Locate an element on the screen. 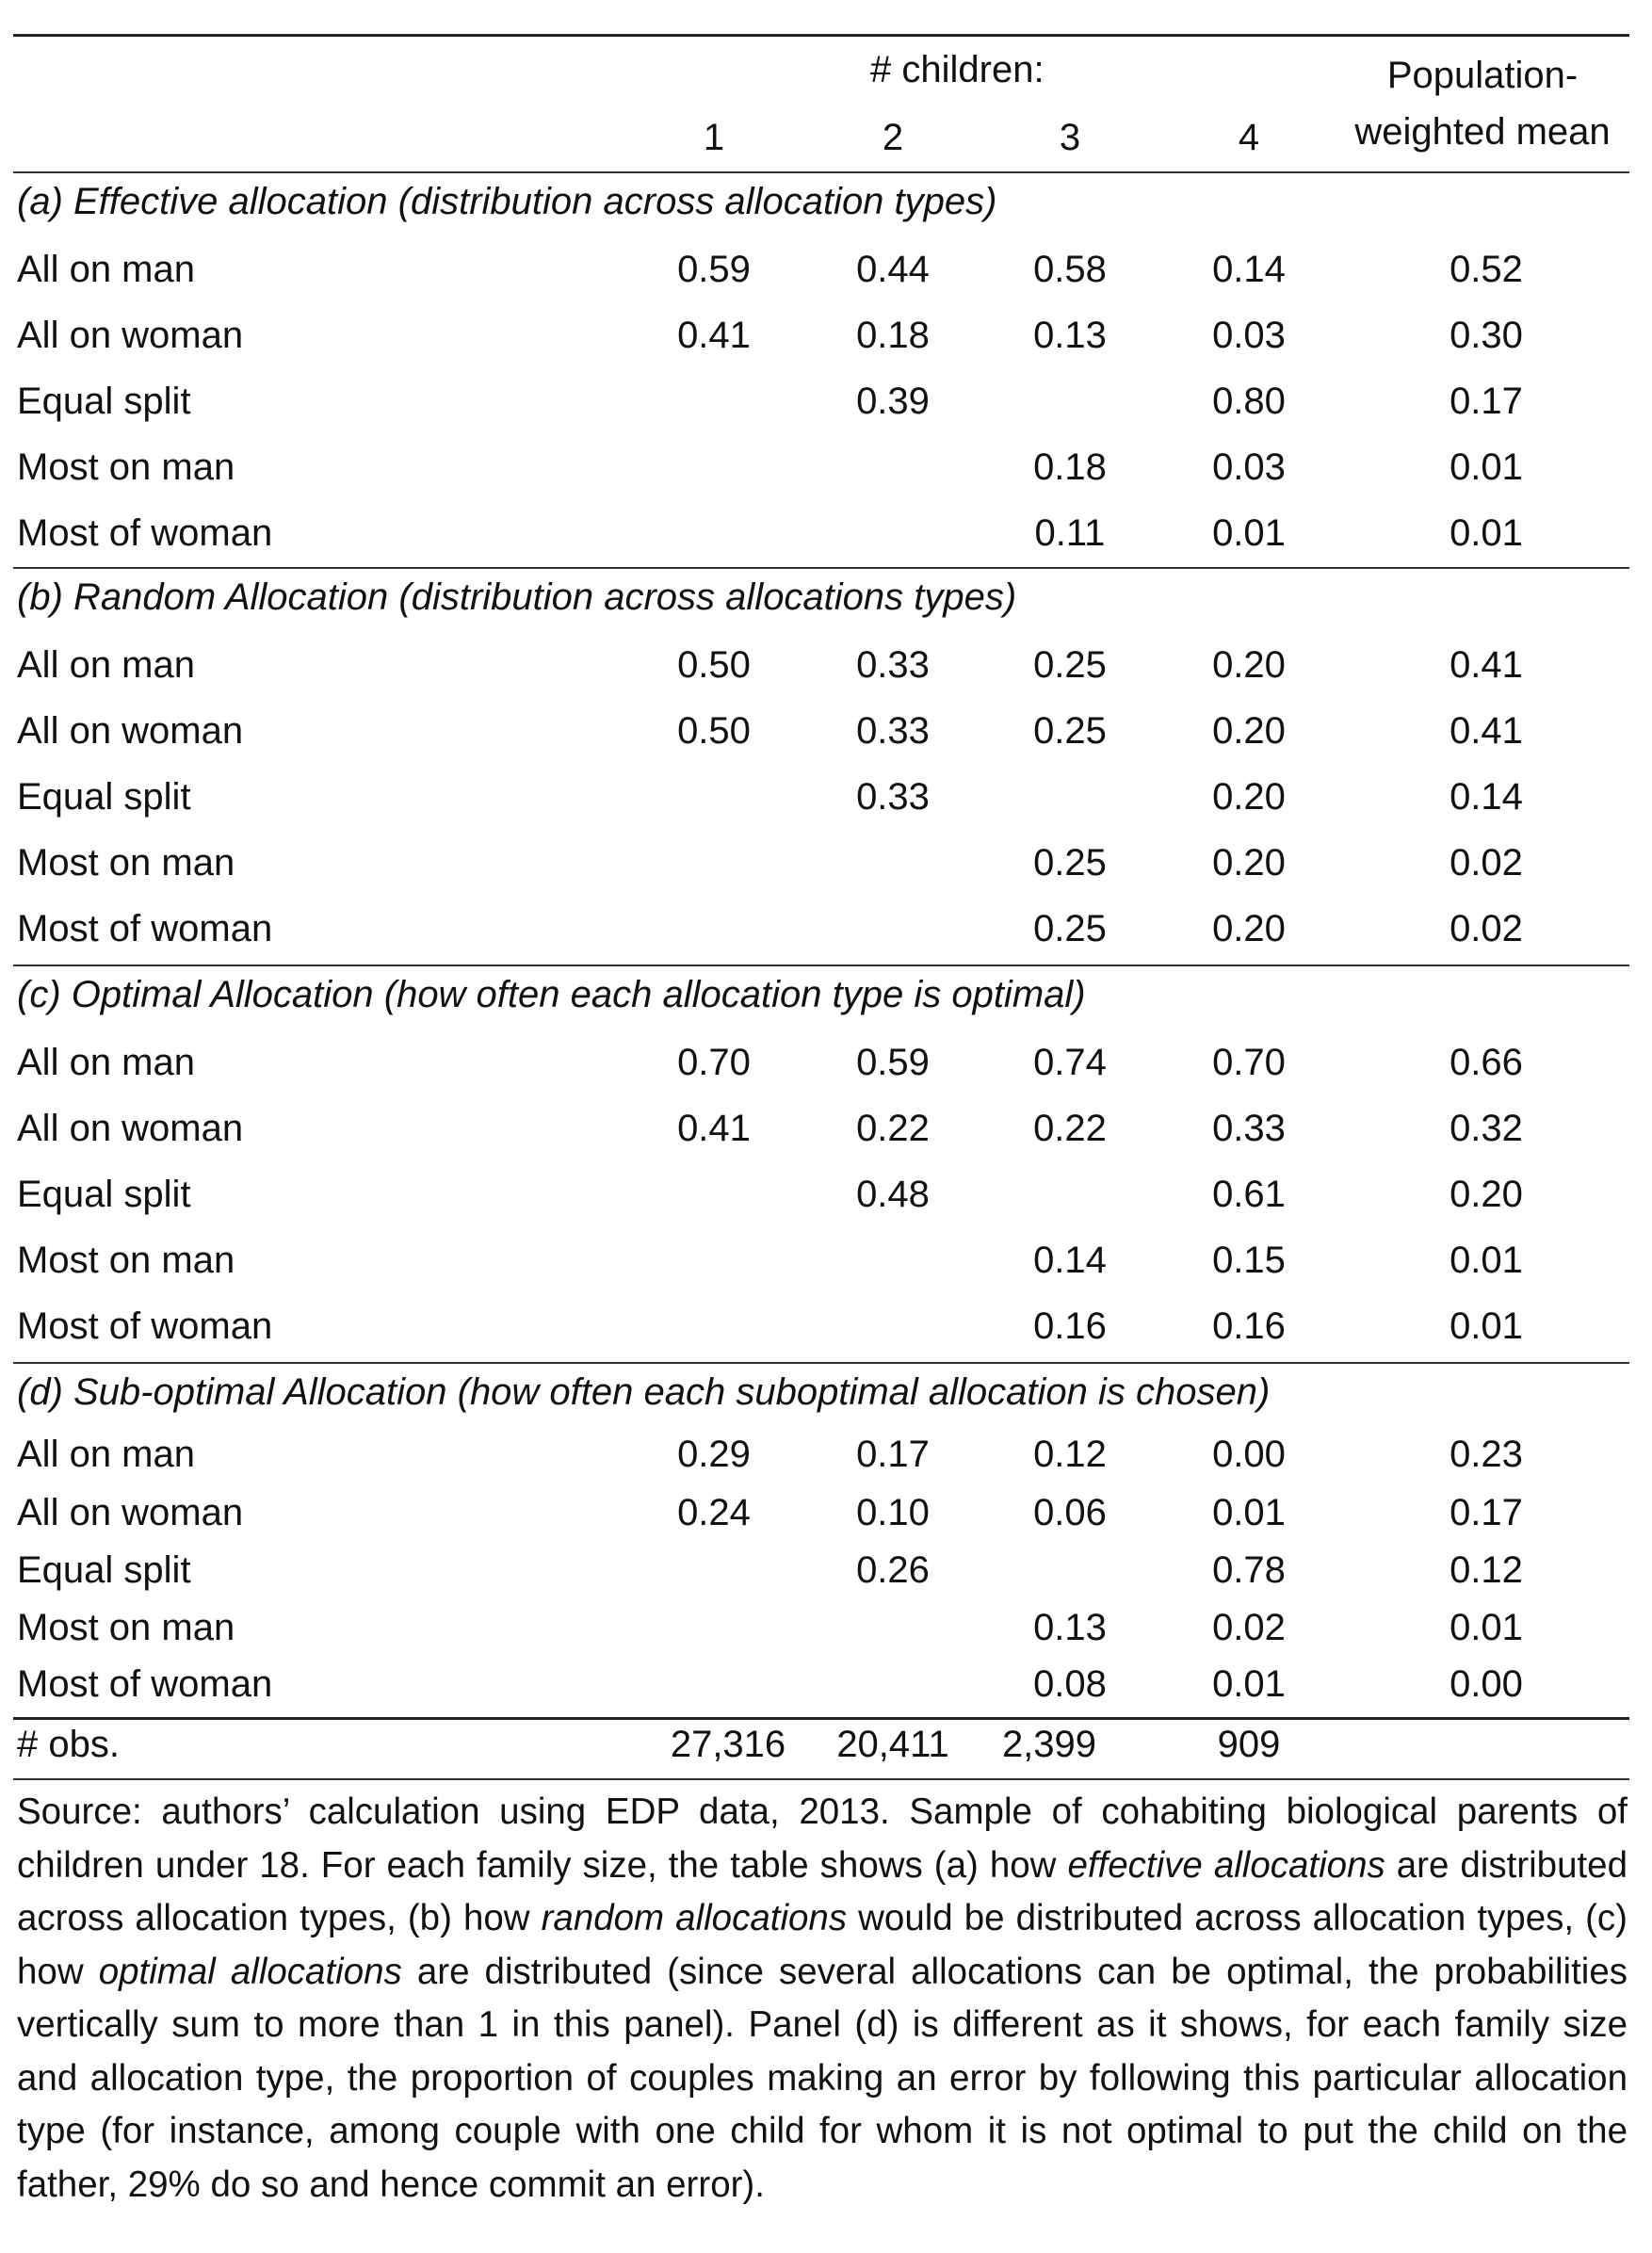  obs-rule is located at coordinates (821, 1718).